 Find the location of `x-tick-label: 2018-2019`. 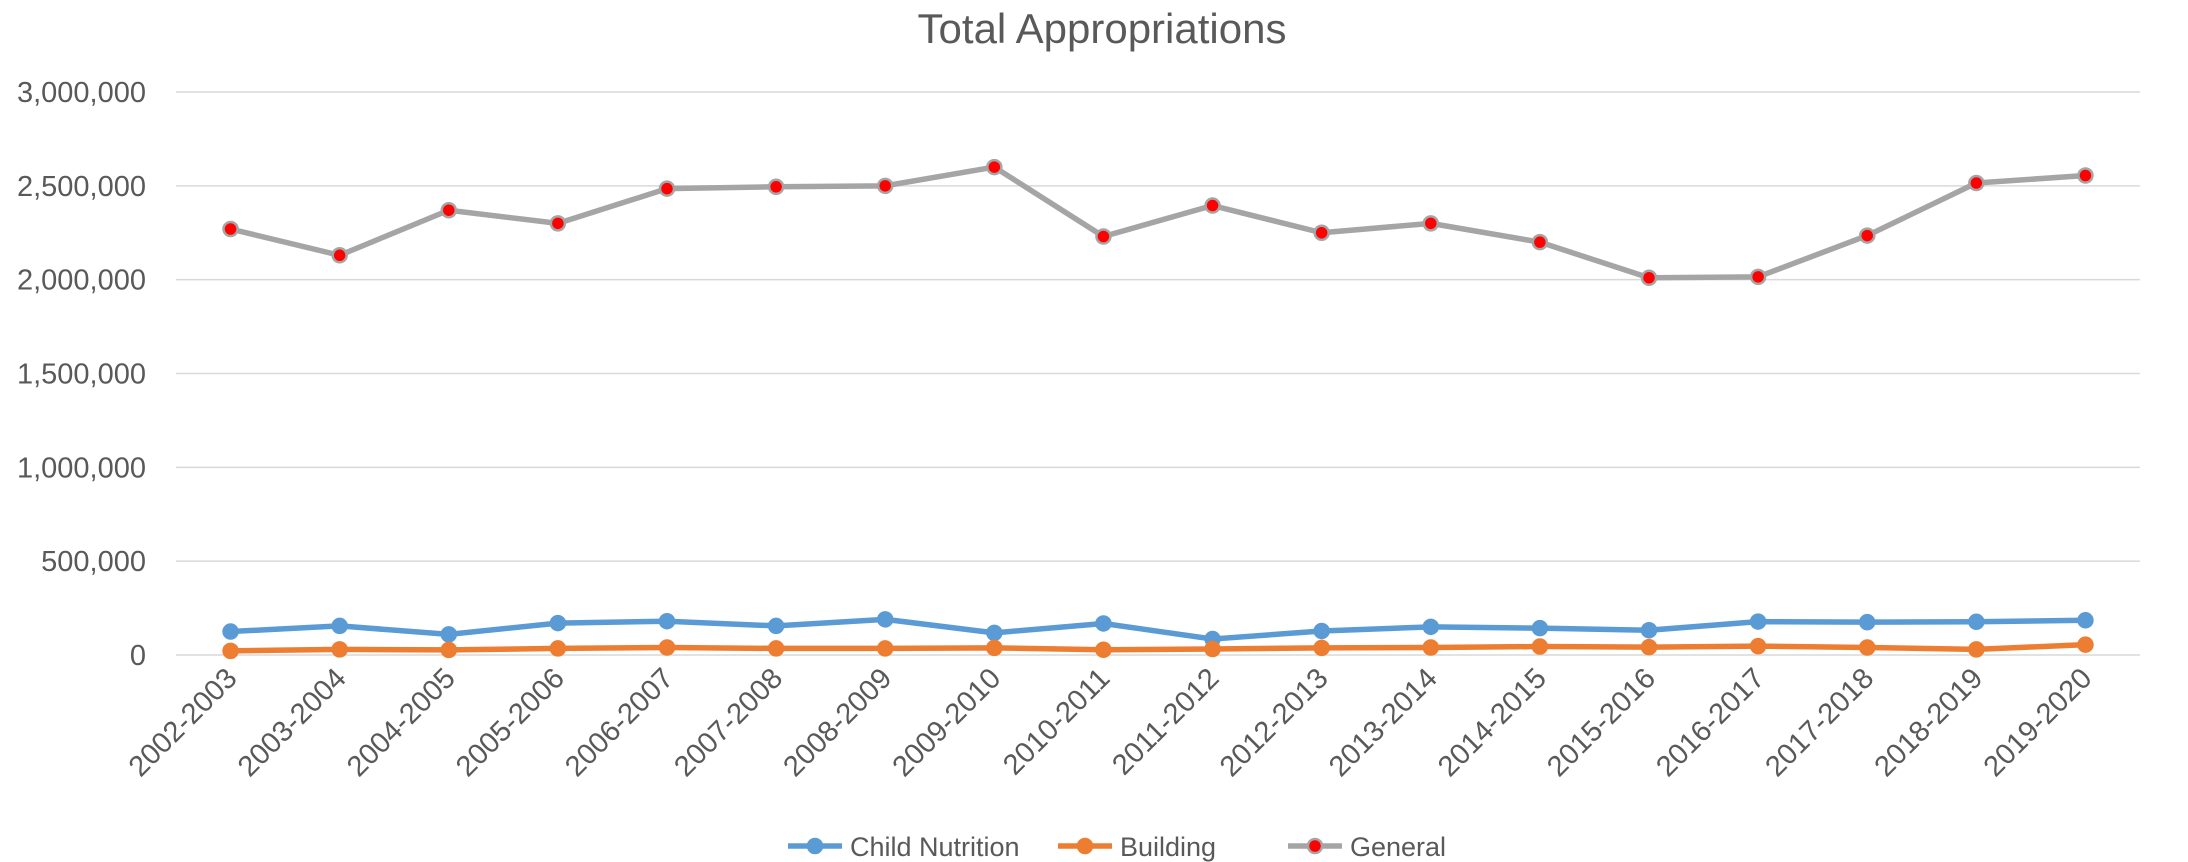

x-tick-label: 2018-2019 is located at coordinates (1929, 722).